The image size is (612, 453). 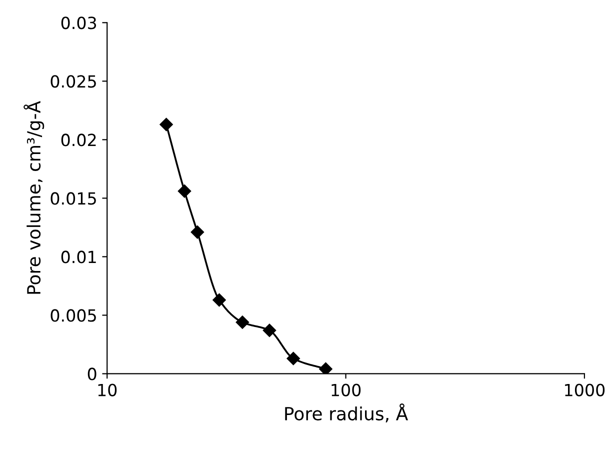 What do you see at coordinates (73, 198) in the screenshot?
I see `y-tick-label: 0.015` at bounding box center [73, 198].